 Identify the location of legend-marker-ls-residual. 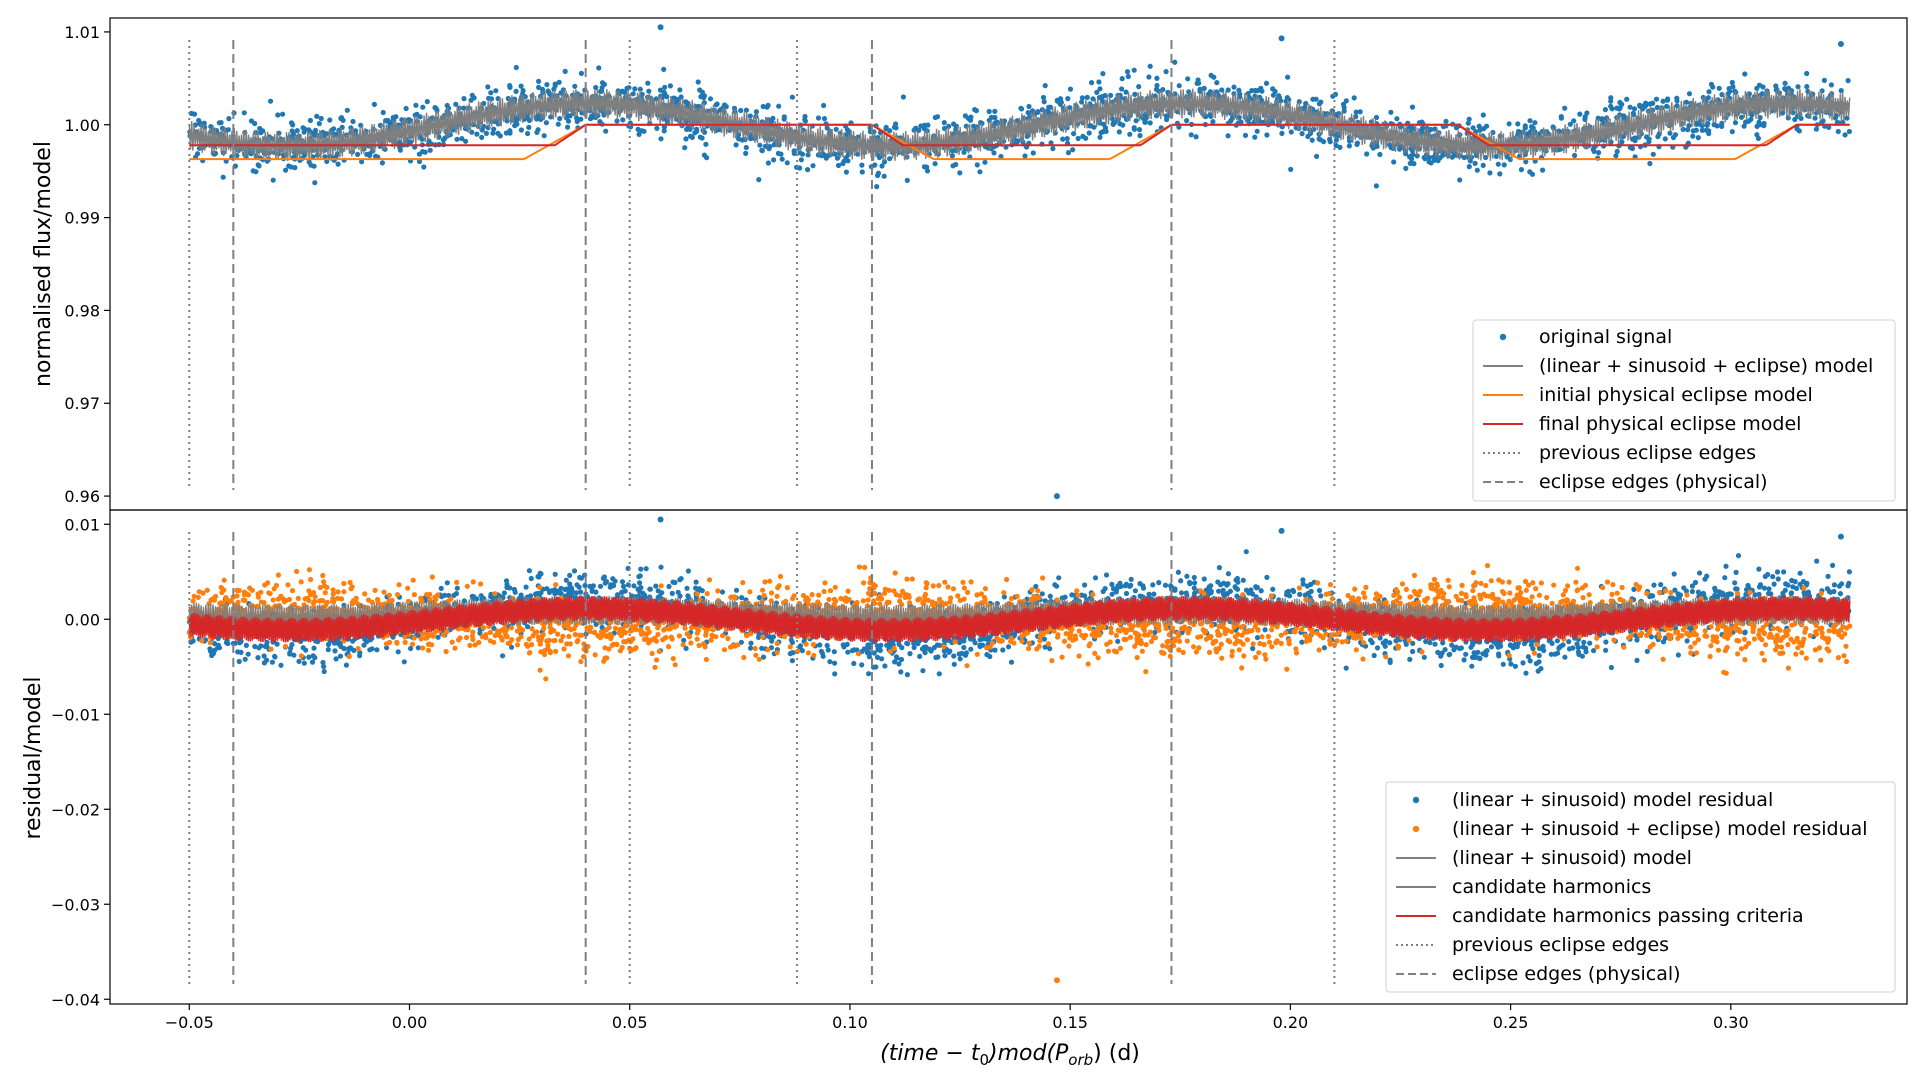
(1416, 800).